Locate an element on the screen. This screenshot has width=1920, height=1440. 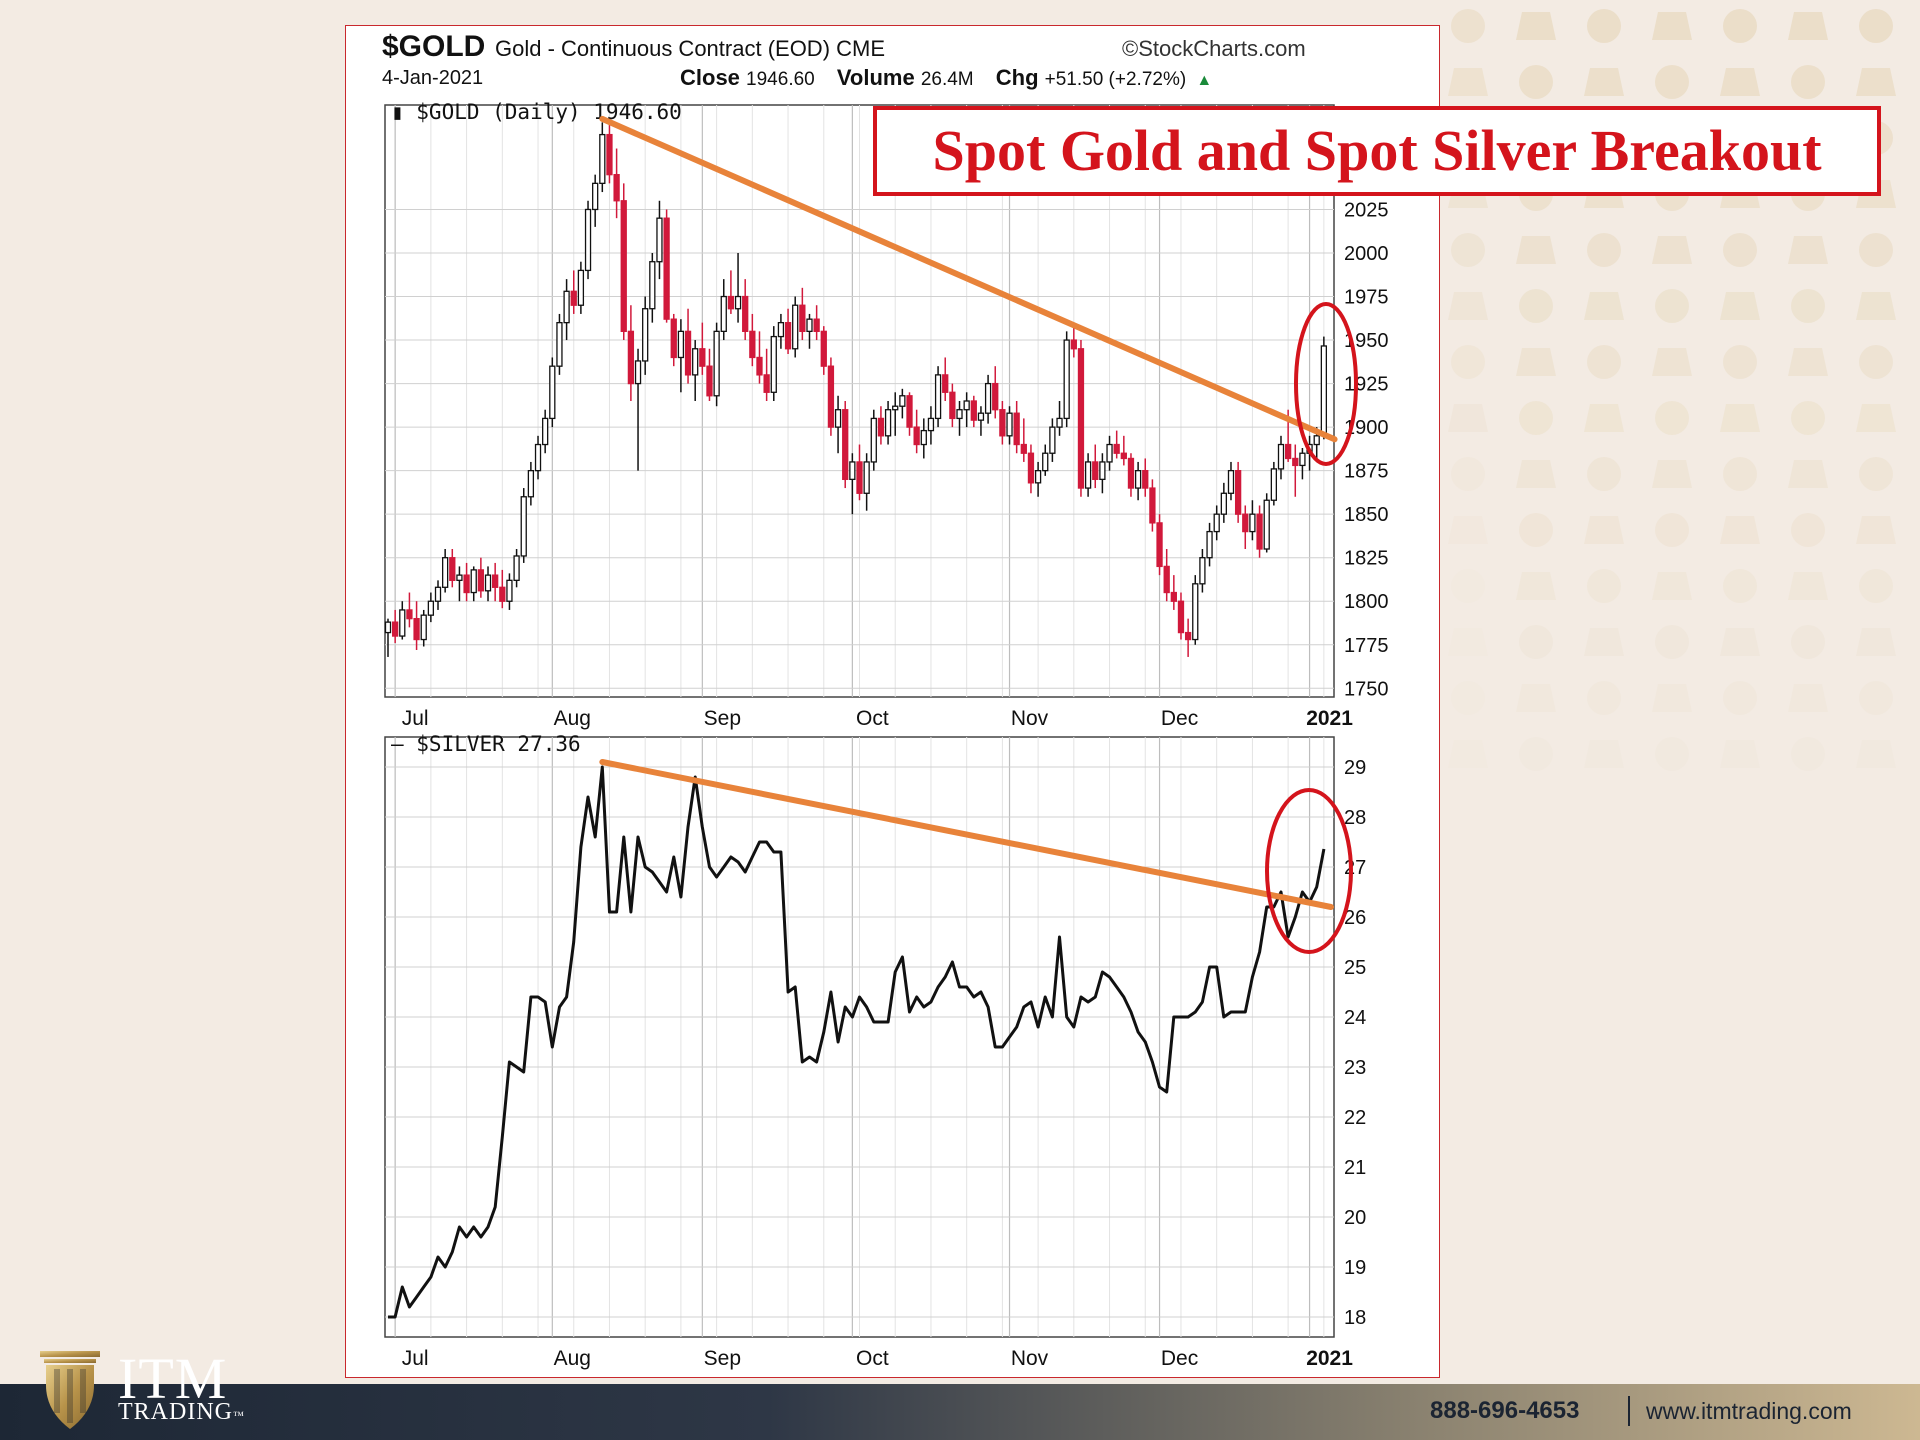
y-tick-label: 1875 is located at coordinates (1366, 472).